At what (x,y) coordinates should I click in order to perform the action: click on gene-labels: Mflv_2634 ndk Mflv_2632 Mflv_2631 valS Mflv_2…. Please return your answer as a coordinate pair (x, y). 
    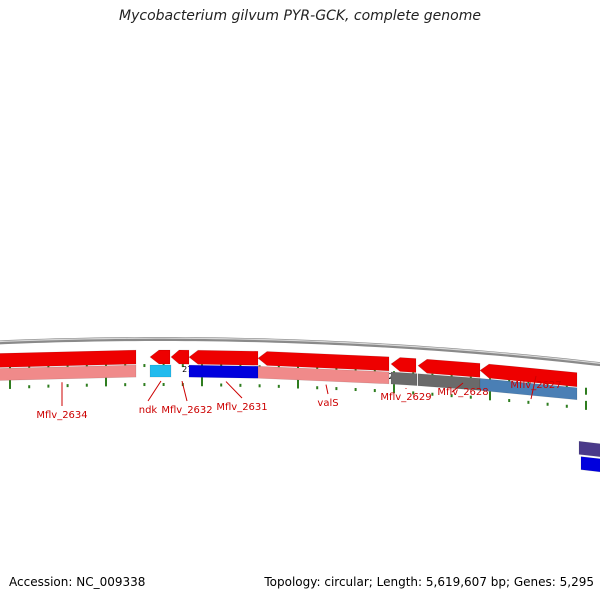
    Looking at the image, I should click on (298, 400).